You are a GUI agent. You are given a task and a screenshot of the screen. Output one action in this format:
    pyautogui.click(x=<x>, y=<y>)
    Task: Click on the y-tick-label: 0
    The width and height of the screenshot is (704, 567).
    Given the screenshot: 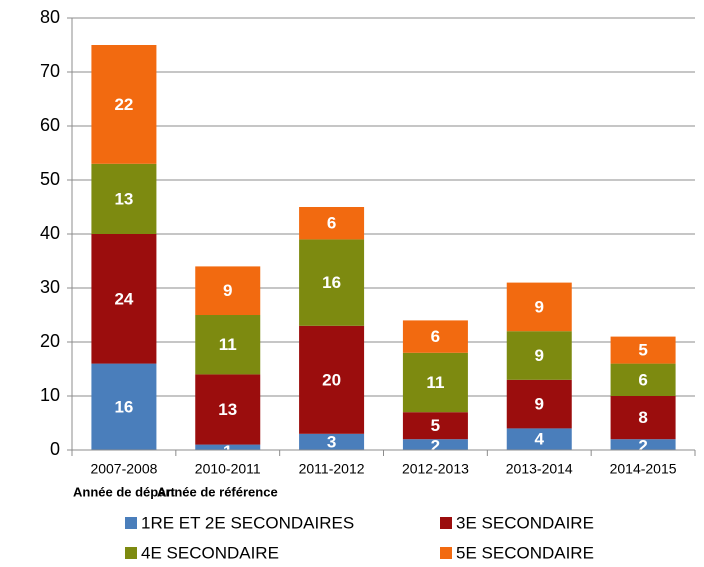 What is the action you would take?
    pyautogui.click(x=55, y=449)
    